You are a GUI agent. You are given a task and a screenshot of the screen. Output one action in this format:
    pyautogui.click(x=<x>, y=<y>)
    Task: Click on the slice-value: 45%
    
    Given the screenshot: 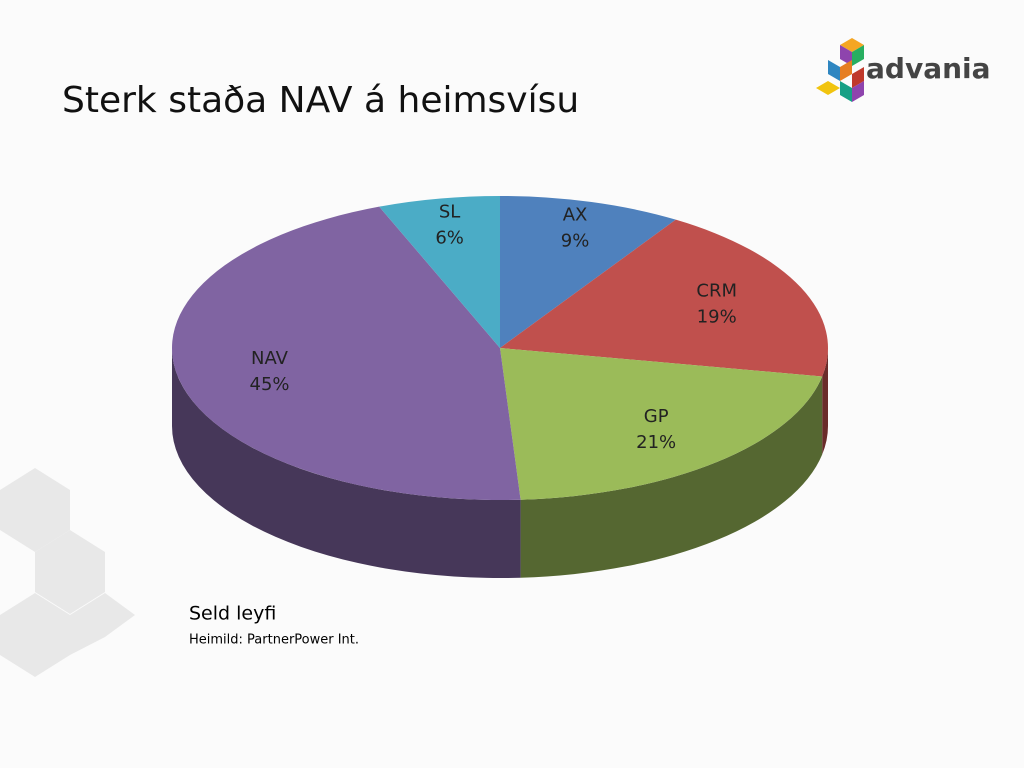 What is the action you would take?
    pyautogui.click(x=270, y=384)
    